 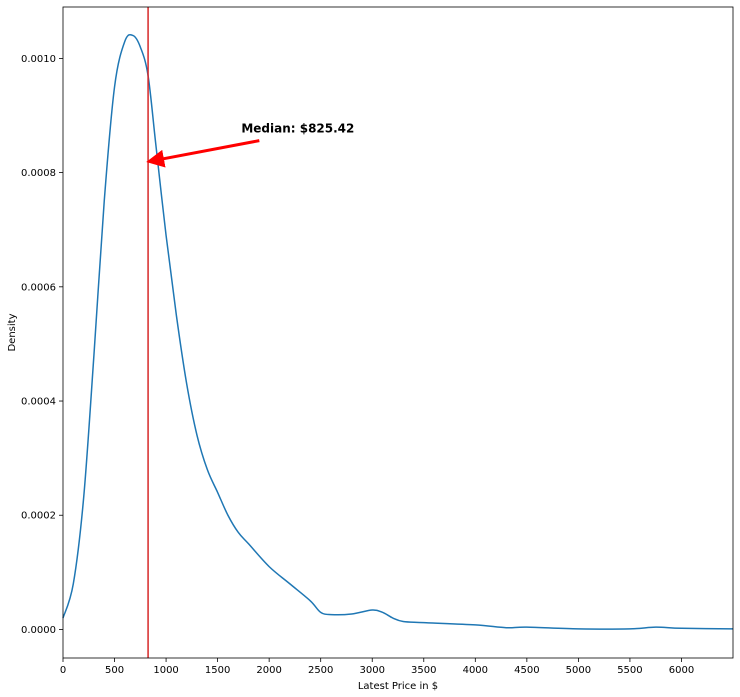 I want to click on median-annotation-text: Median: $825.42, so click(x=297, y=129).